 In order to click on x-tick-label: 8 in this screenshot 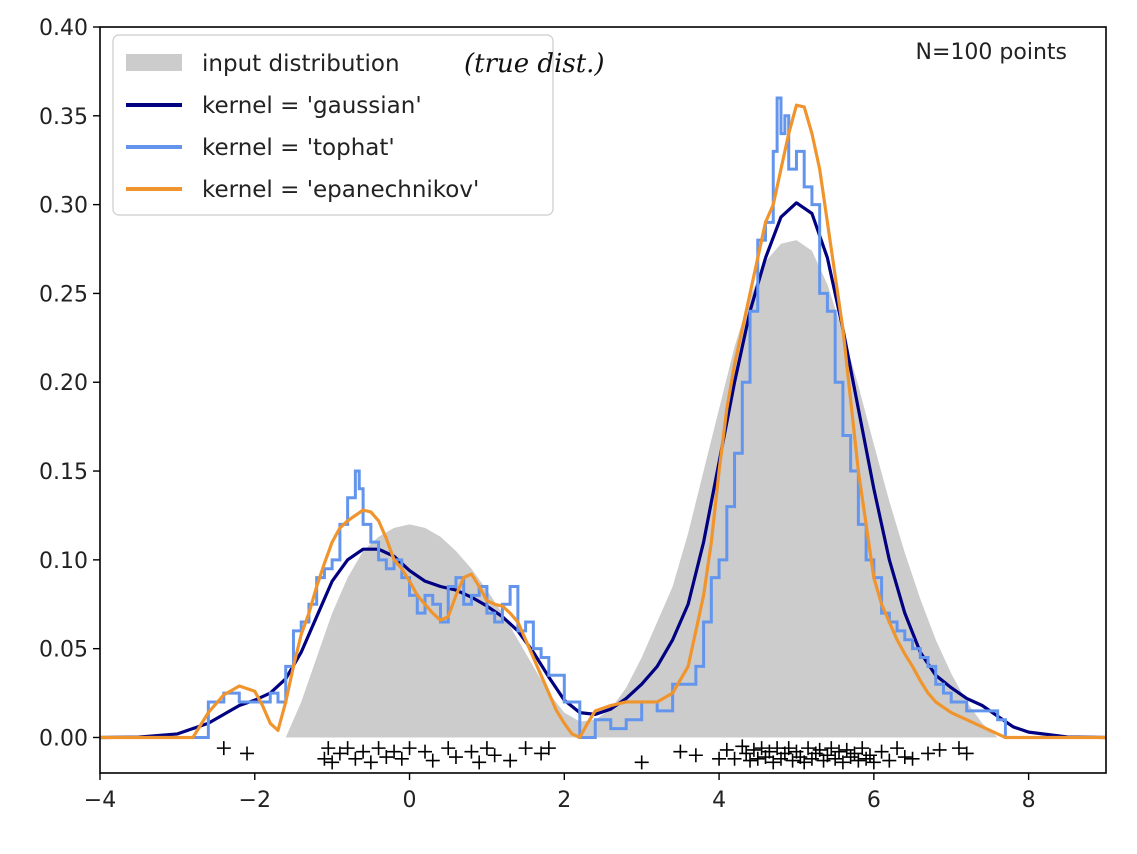, I will do `click(1029, 800)`.